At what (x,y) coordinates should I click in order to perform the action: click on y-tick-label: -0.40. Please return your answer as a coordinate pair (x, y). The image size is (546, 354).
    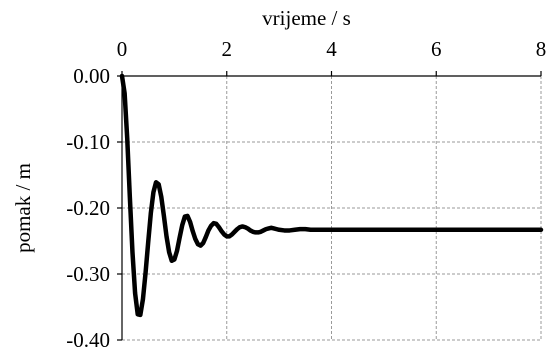
    Looking at the image, I should click on (88, 340).